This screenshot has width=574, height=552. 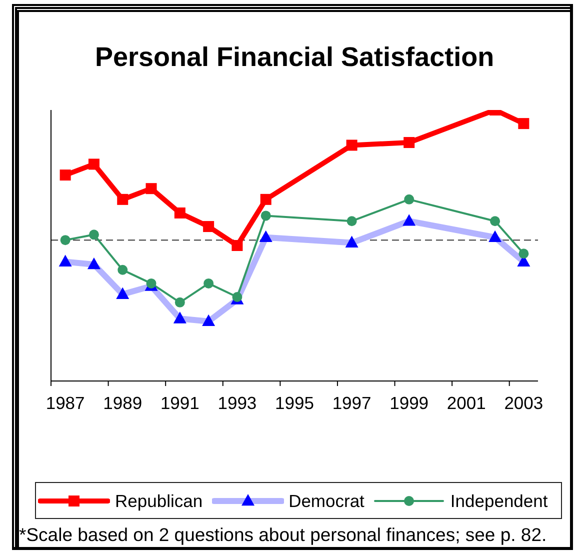 I want to click on x-tick-label: 1991, so click(x=180, y=403).